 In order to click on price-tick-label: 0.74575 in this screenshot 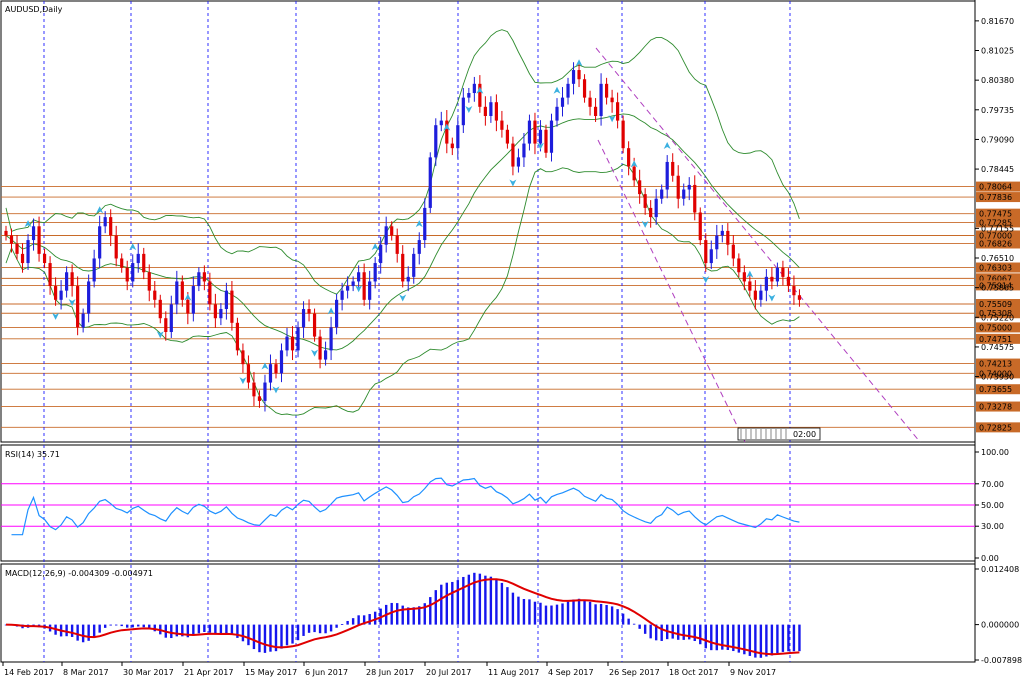, I will do `click(997, 347)`.